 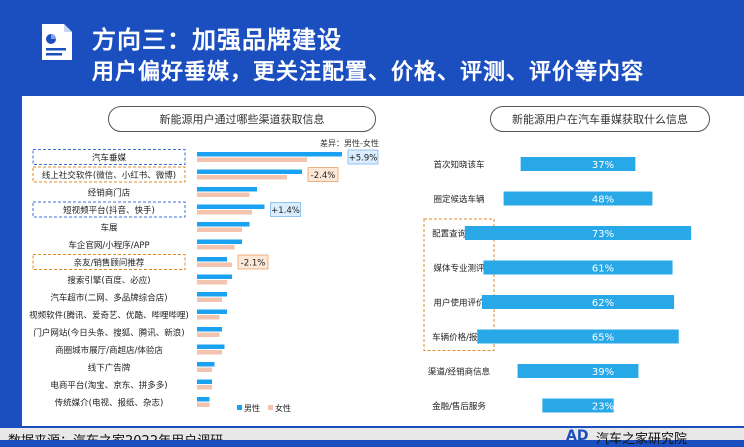 I want to click on difference-label: +5.9%, so click(x=363, y=159).